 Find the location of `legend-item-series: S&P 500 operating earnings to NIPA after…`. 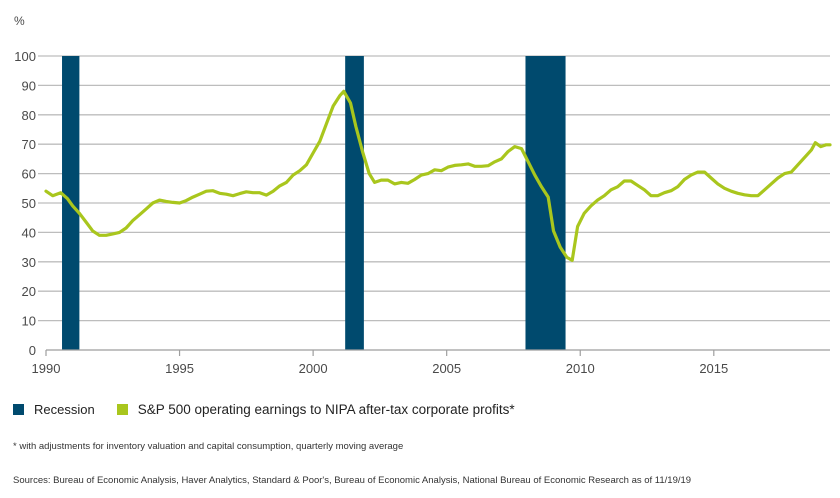

legend-item-series: S&P 500 operating earnings to NIPA after… is located at coordinates (315, 409).